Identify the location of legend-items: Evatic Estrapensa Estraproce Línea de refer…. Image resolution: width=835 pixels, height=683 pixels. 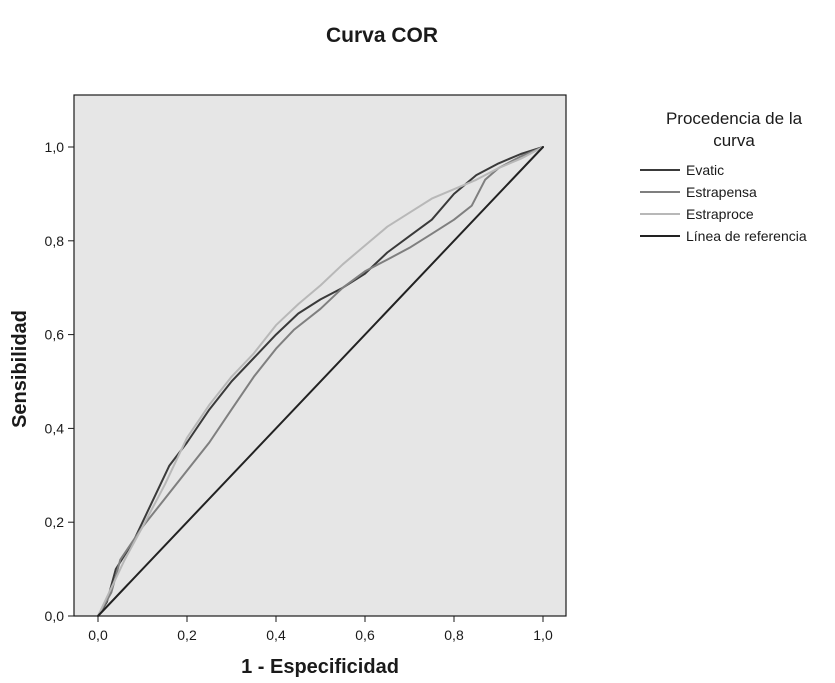
(723, 203).